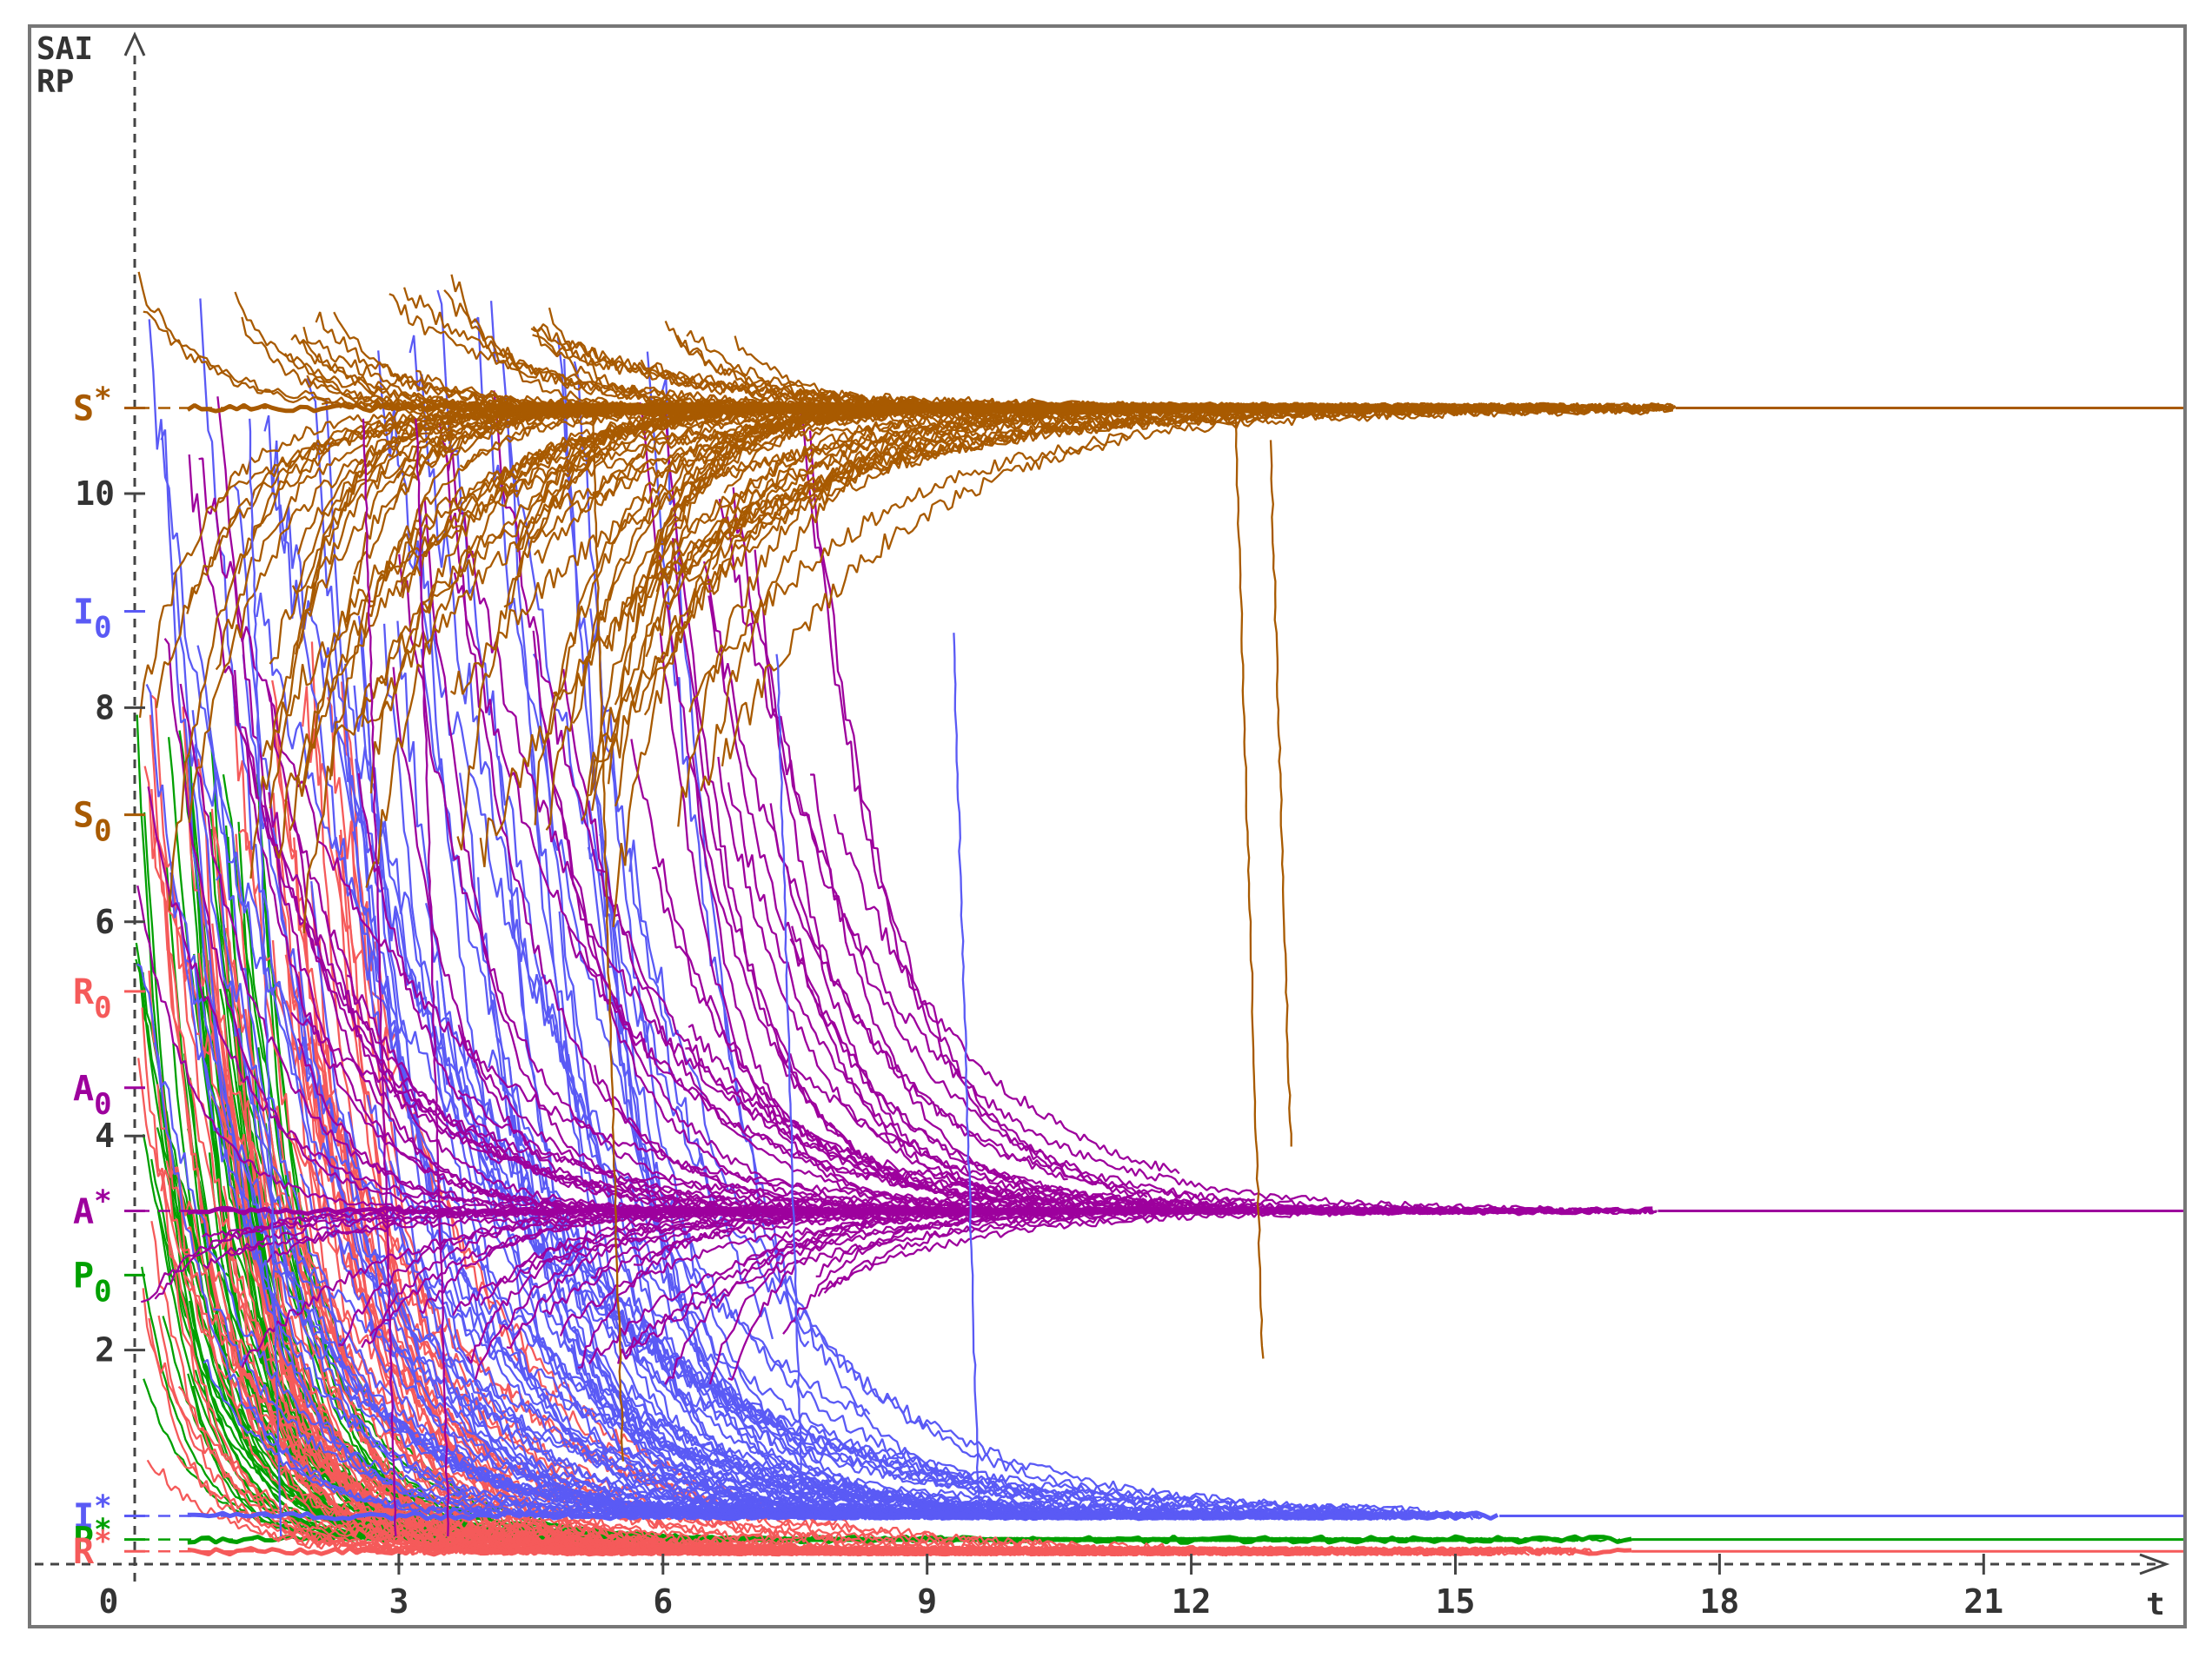 Image resolution: width=2212 pixels, height=1658 pixels. I want to click on equilibrium-band-r, so click(909, 1551).